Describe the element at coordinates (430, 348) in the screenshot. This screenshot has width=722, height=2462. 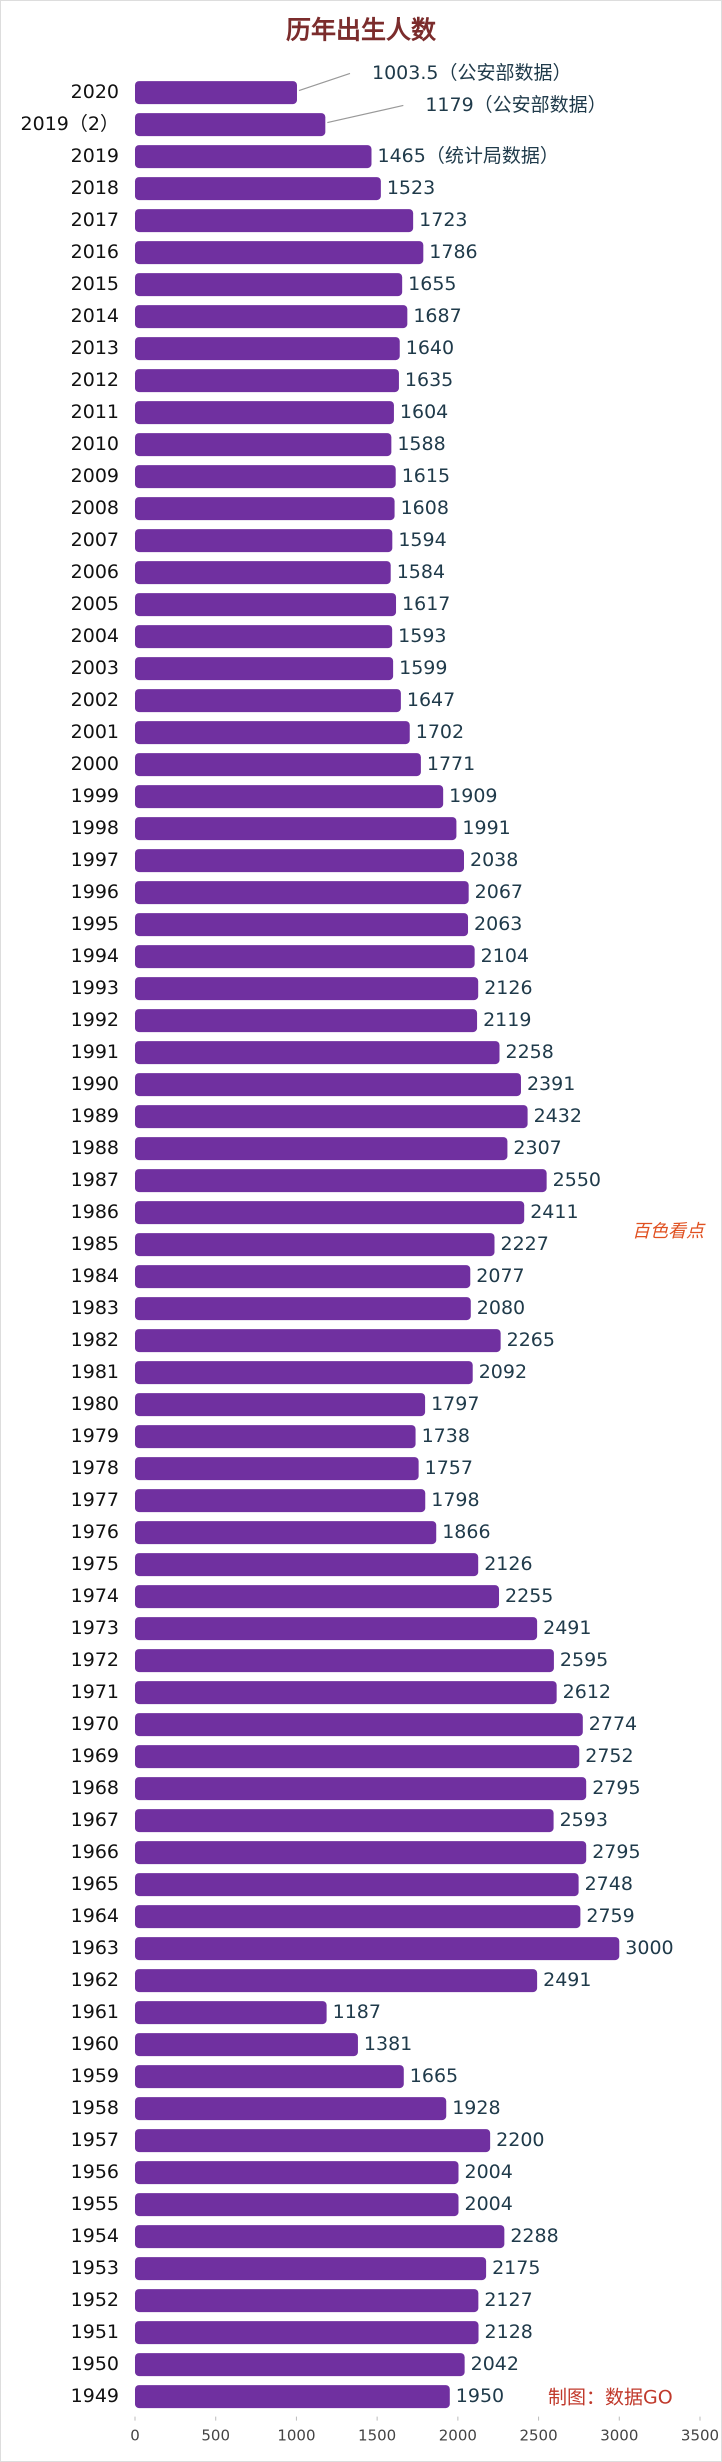
I see `value-label: 1640` at that location.